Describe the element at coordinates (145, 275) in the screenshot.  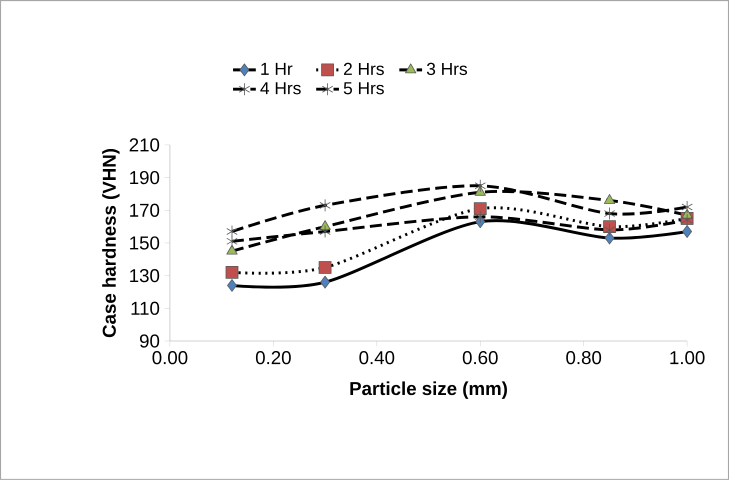
I see `y-tick-label: 130` at that location.